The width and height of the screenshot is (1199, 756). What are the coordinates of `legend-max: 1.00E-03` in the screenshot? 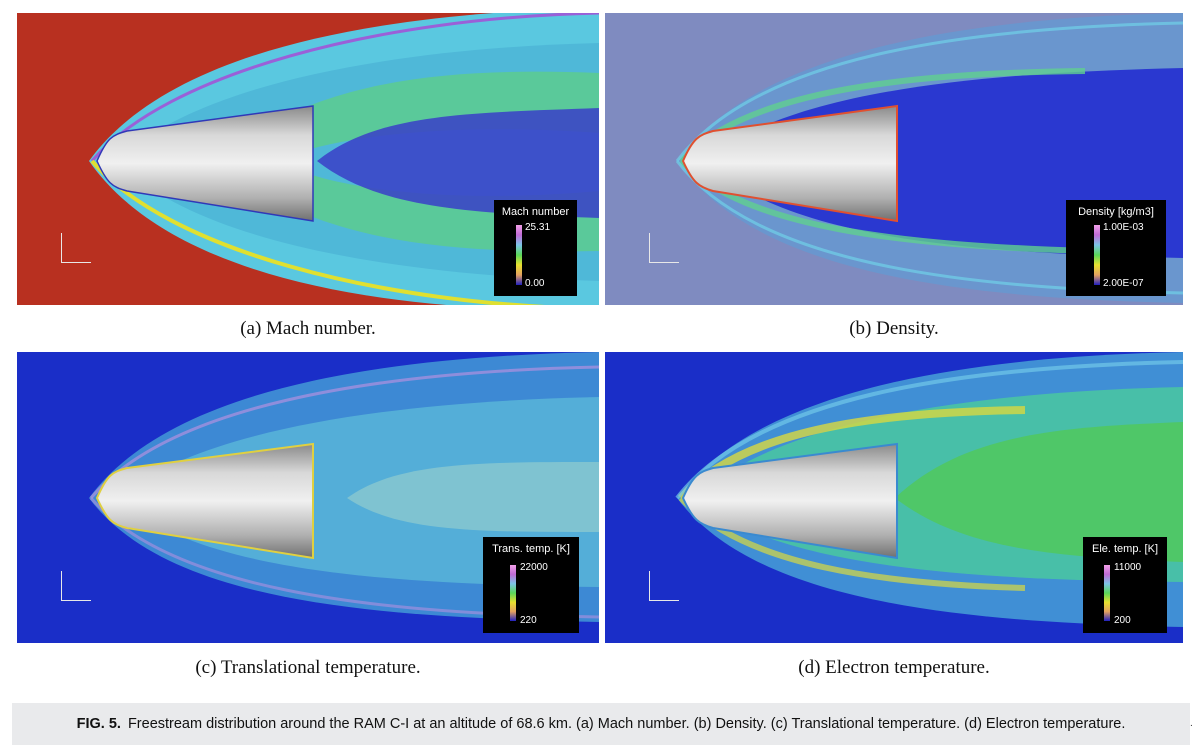 It's located at (1123, 227).